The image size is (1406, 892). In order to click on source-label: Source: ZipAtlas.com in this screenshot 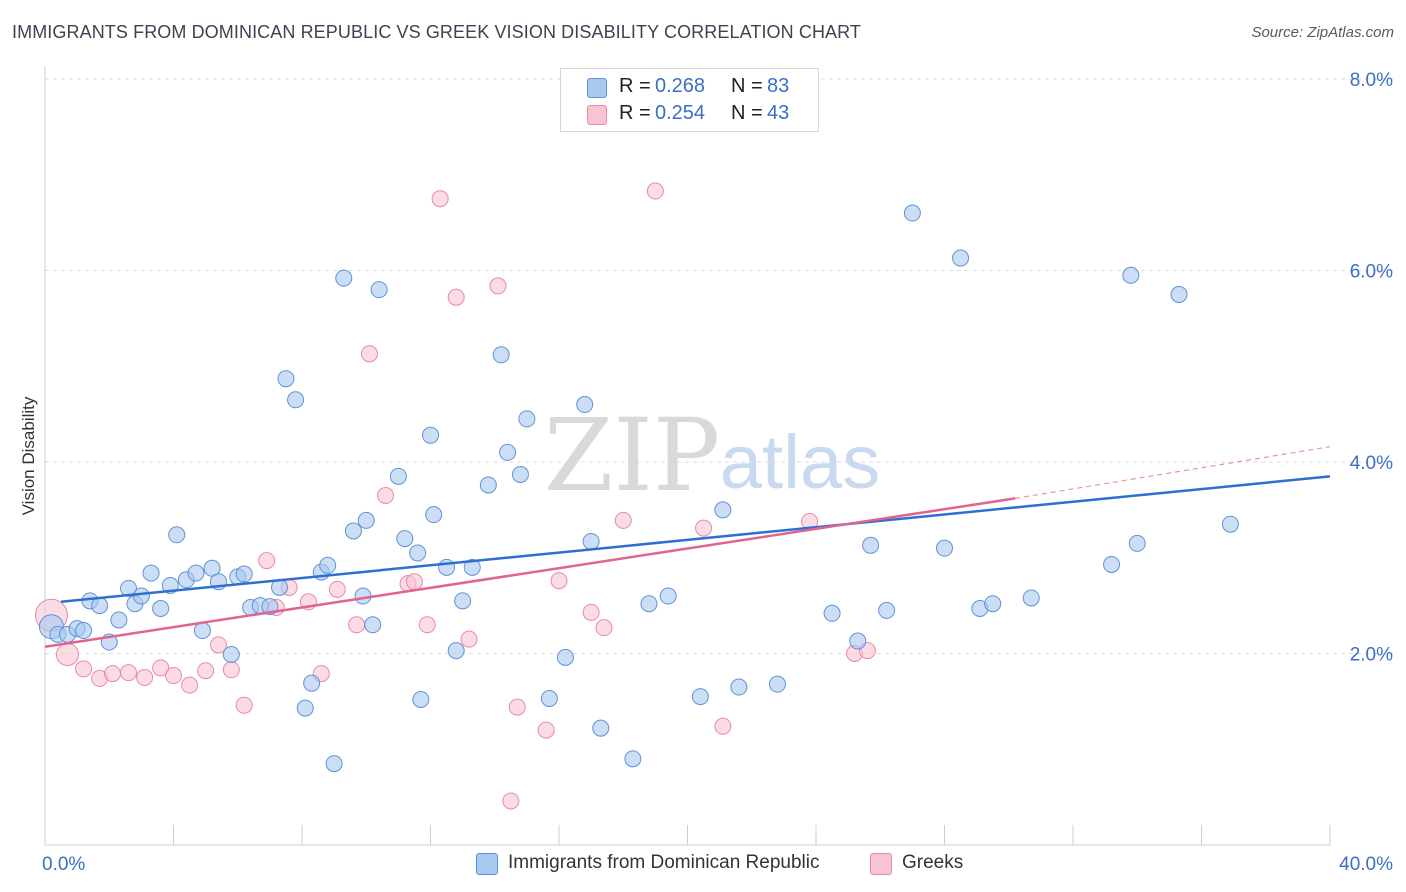, I will do `click(1322, 32)`.